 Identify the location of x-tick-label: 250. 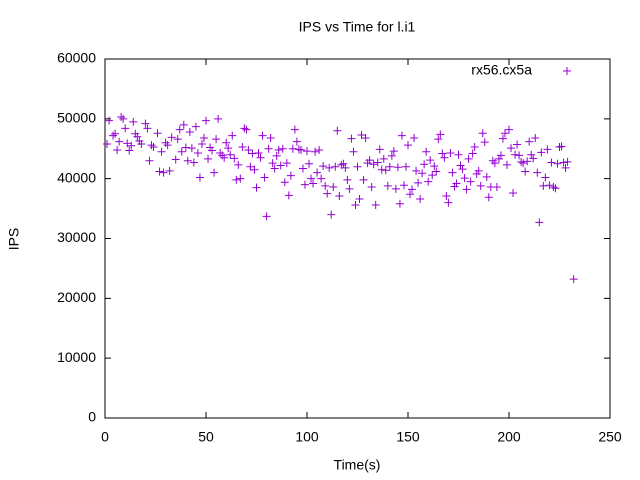
(610, 437).